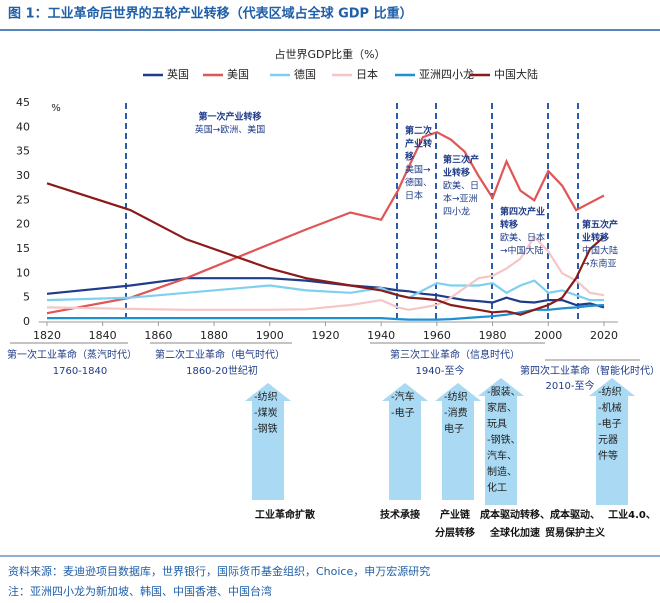 This screenshot has width=660, height=603. Describe the element at coordinates (26, 321) in the screenshot. I see `y-tick-label: 0` at that location.